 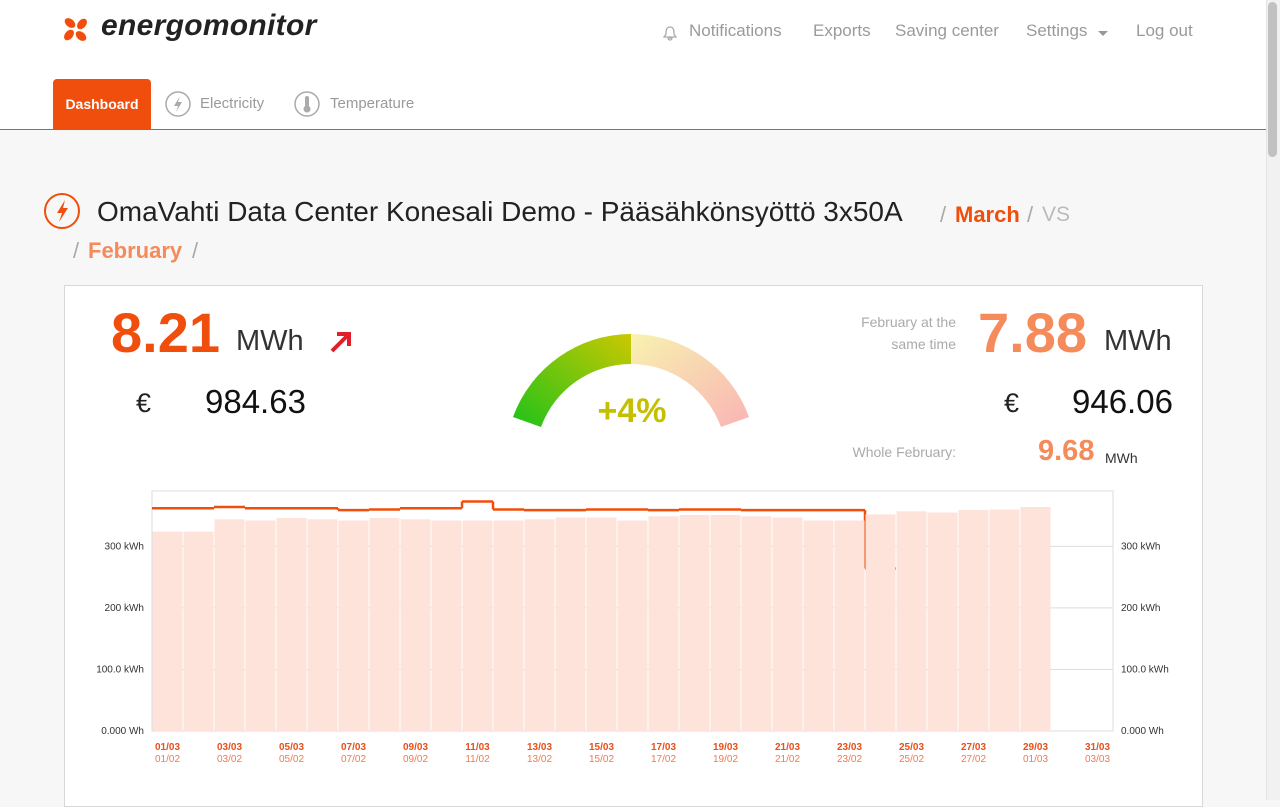 What do you see at coordinates (1035, 747) in the screenshot?
I see `x-tick-label: 29/03` at bounding box center [1035, 747].